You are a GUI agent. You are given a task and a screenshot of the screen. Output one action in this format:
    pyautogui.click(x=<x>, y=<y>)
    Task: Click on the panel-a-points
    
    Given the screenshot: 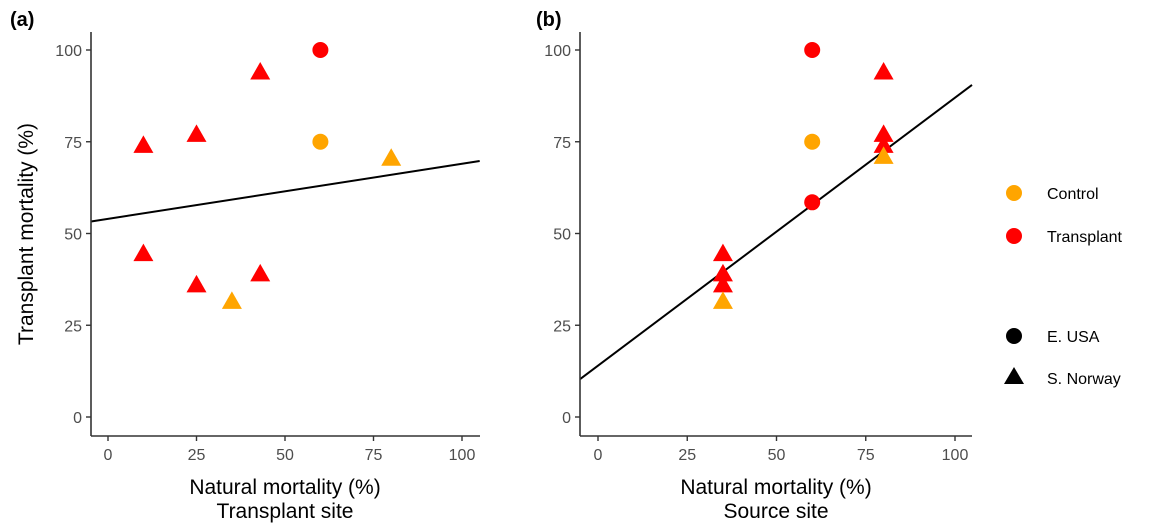 What is the action you would take?
    pyautogui.click(x=267, y=175)
    